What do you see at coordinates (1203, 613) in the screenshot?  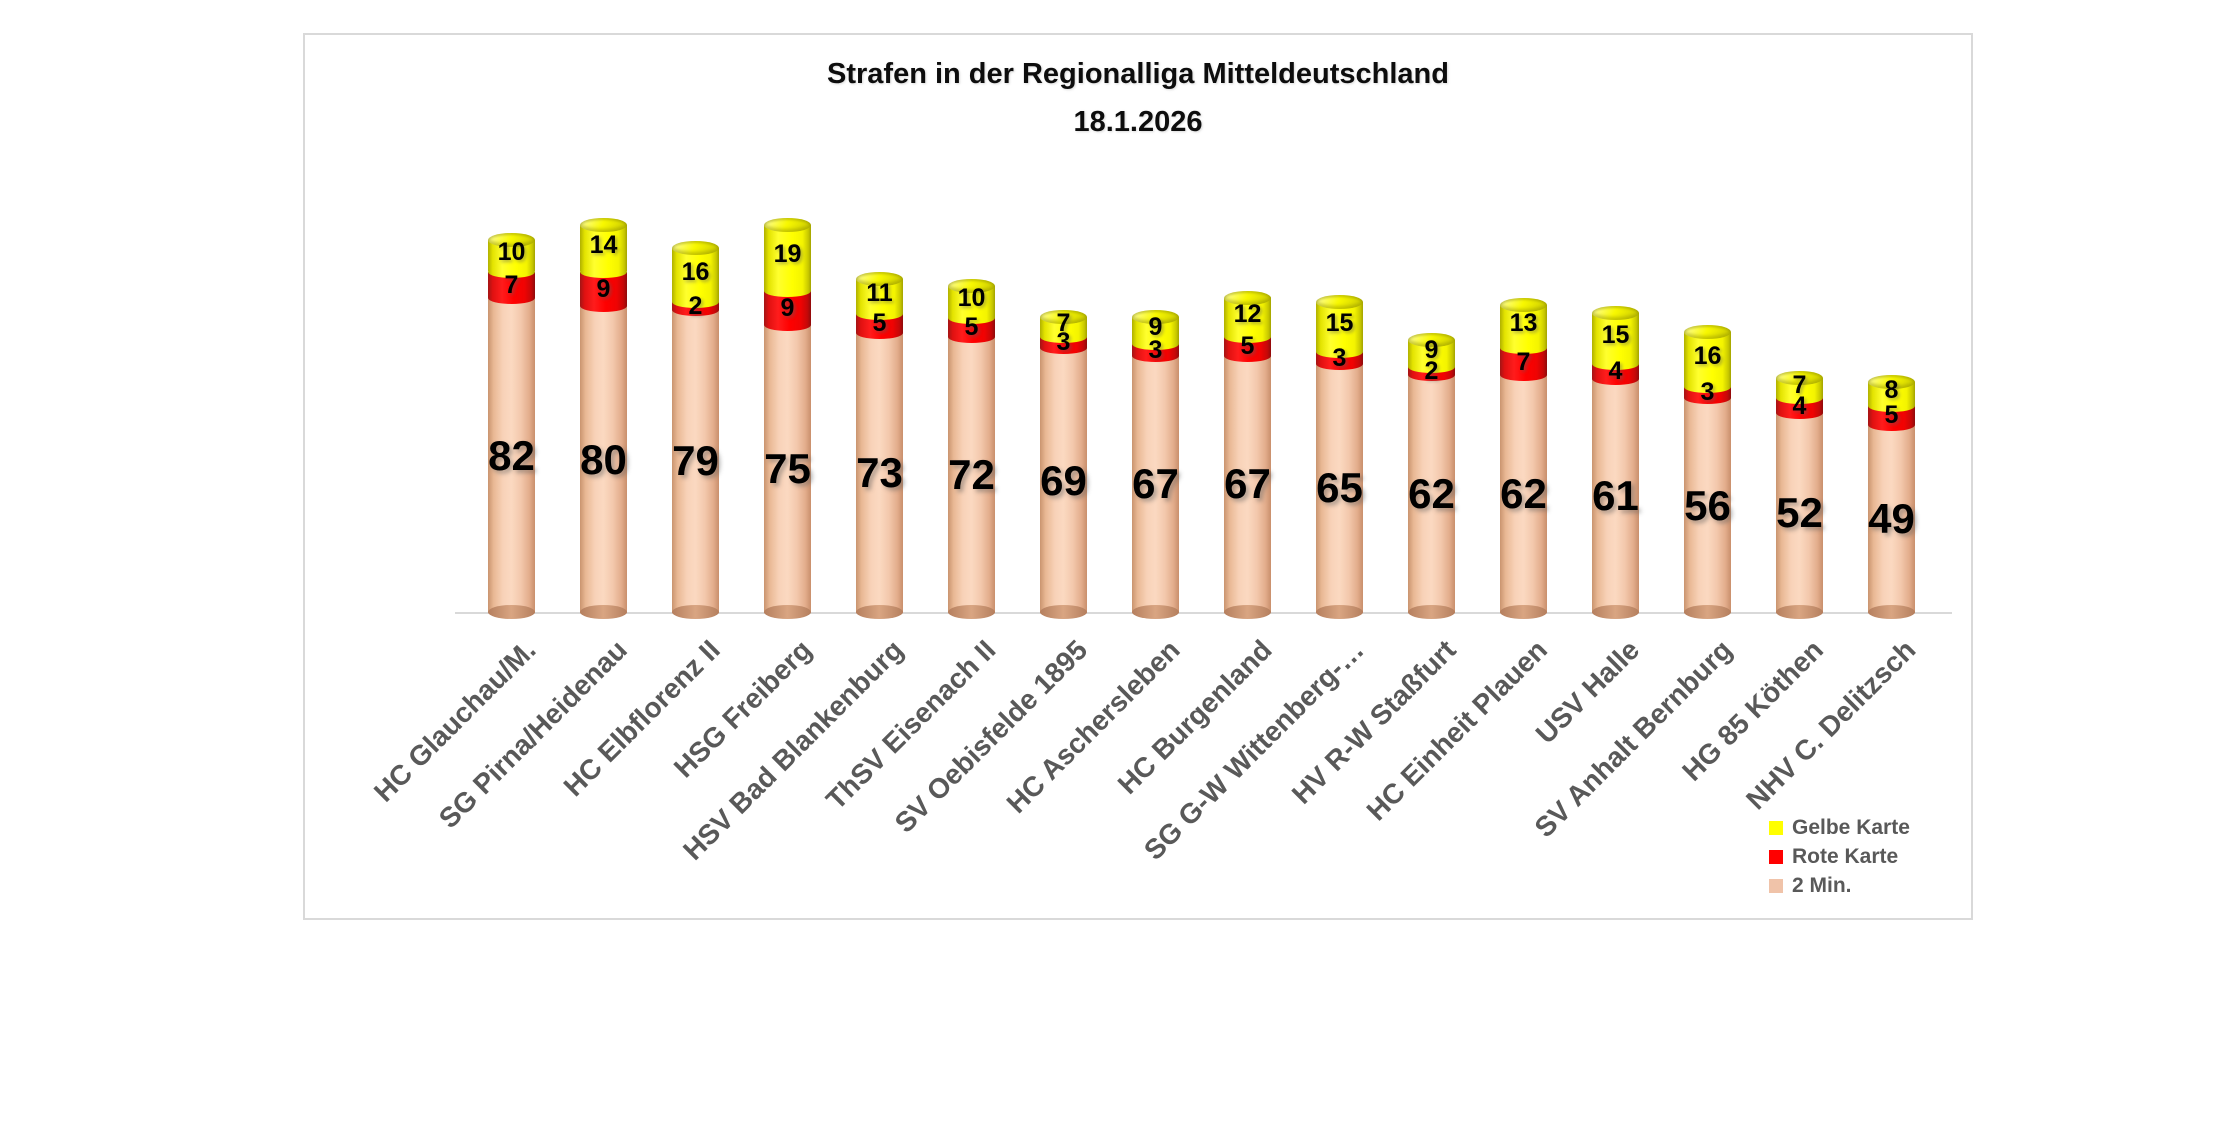 I see `category-axis-line` at bounding box center [1203, 613].